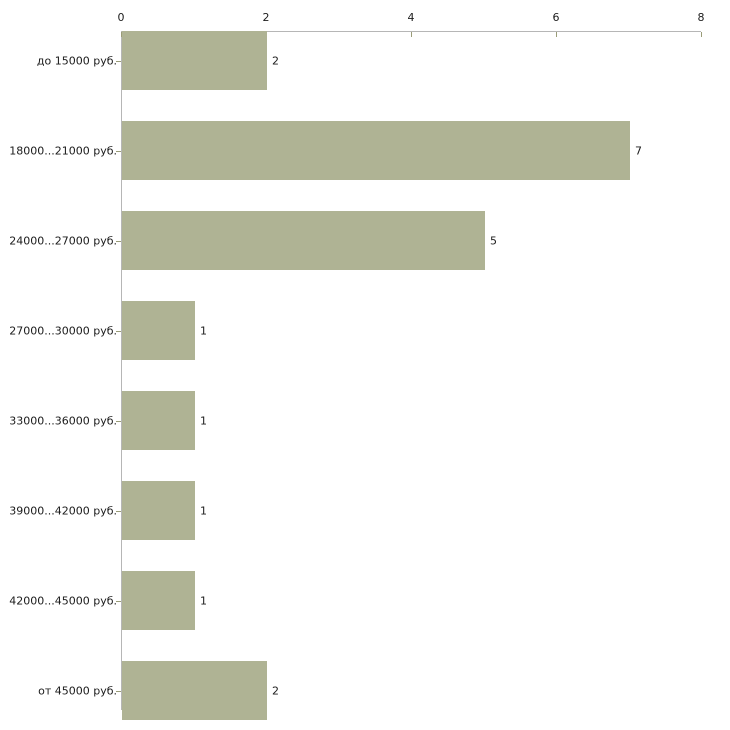 The height and width of the screenshot is (730, 730). Describe the element at coordinates (77, 691) in the screenshot. I see `y-axis-category-label: от 45000 руб.` at that location.